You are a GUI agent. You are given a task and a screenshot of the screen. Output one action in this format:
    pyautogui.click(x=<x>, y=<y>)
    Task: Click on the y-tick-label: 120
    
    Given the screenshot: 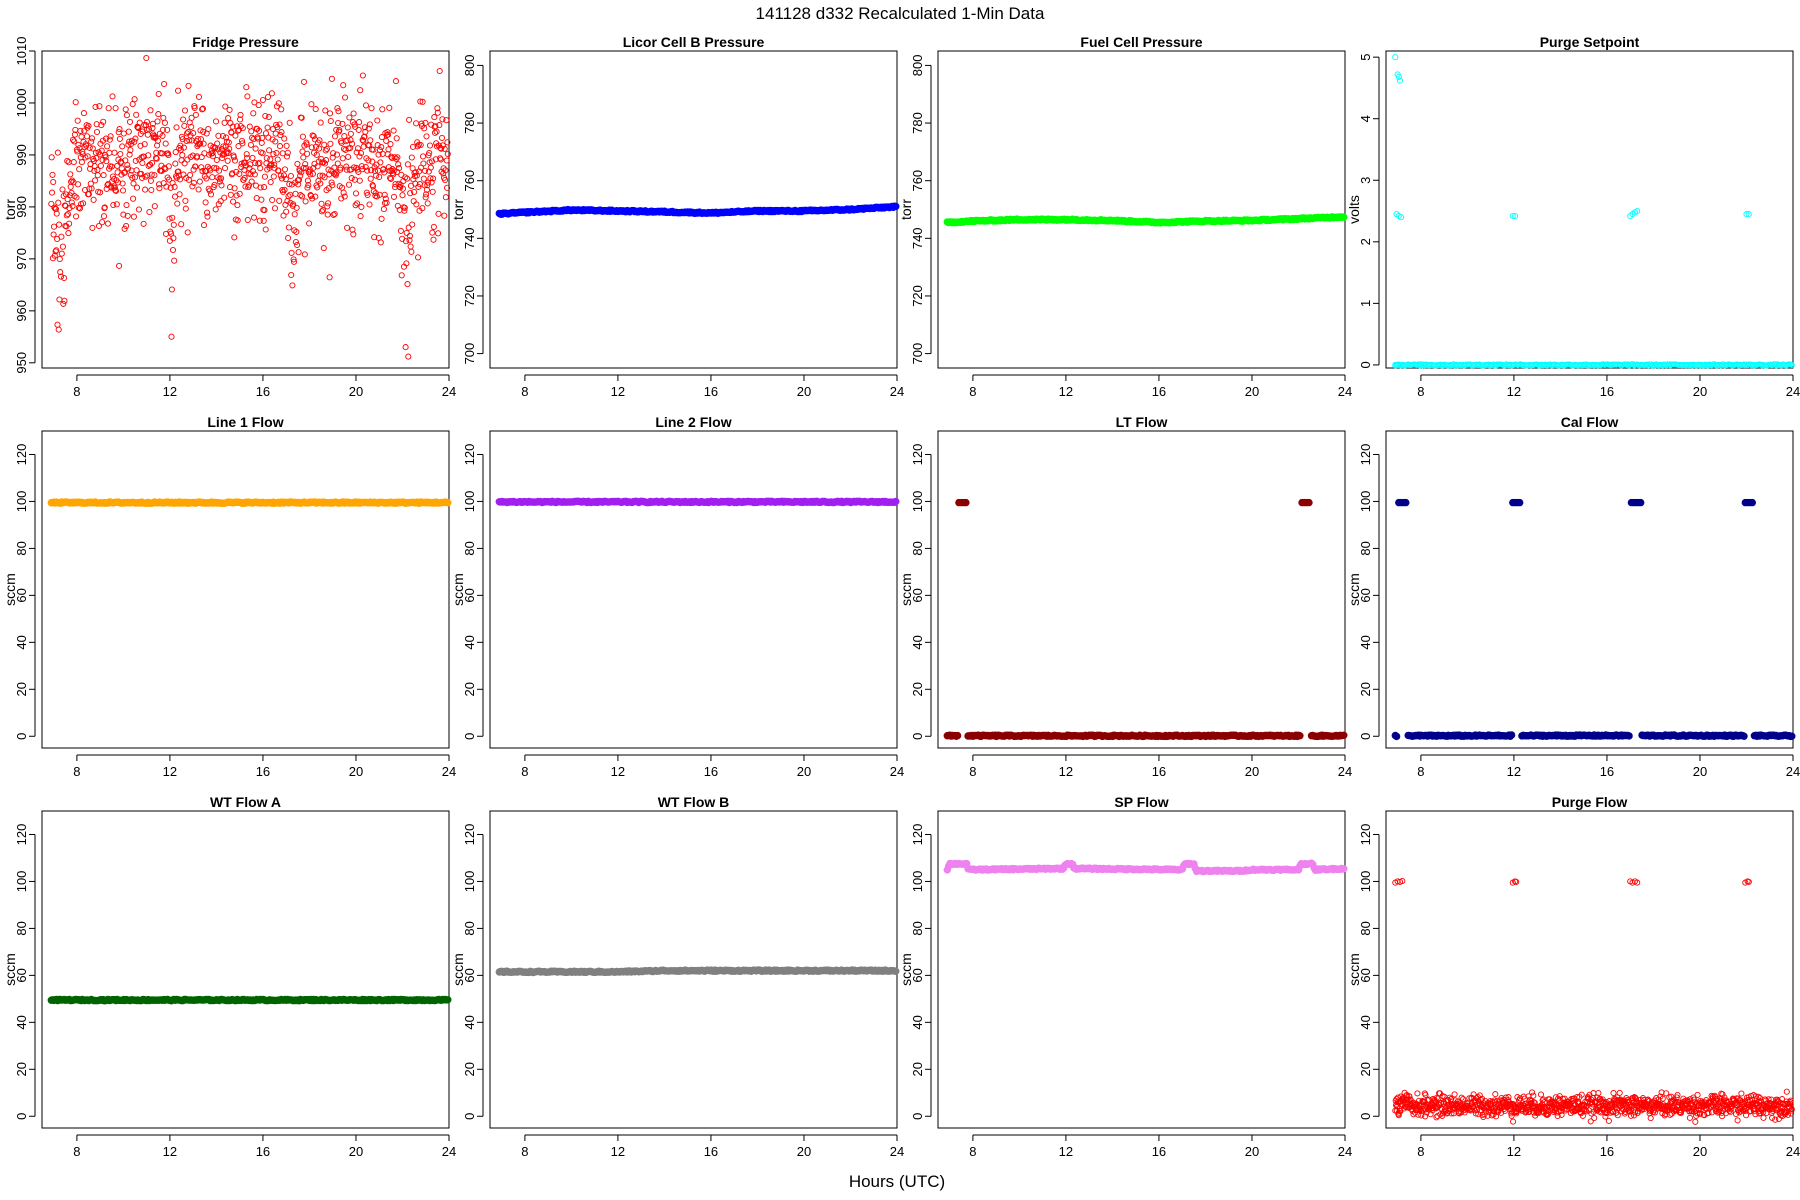 What is the action you would take?
    pyautogui.click(x=917, y=835)
    